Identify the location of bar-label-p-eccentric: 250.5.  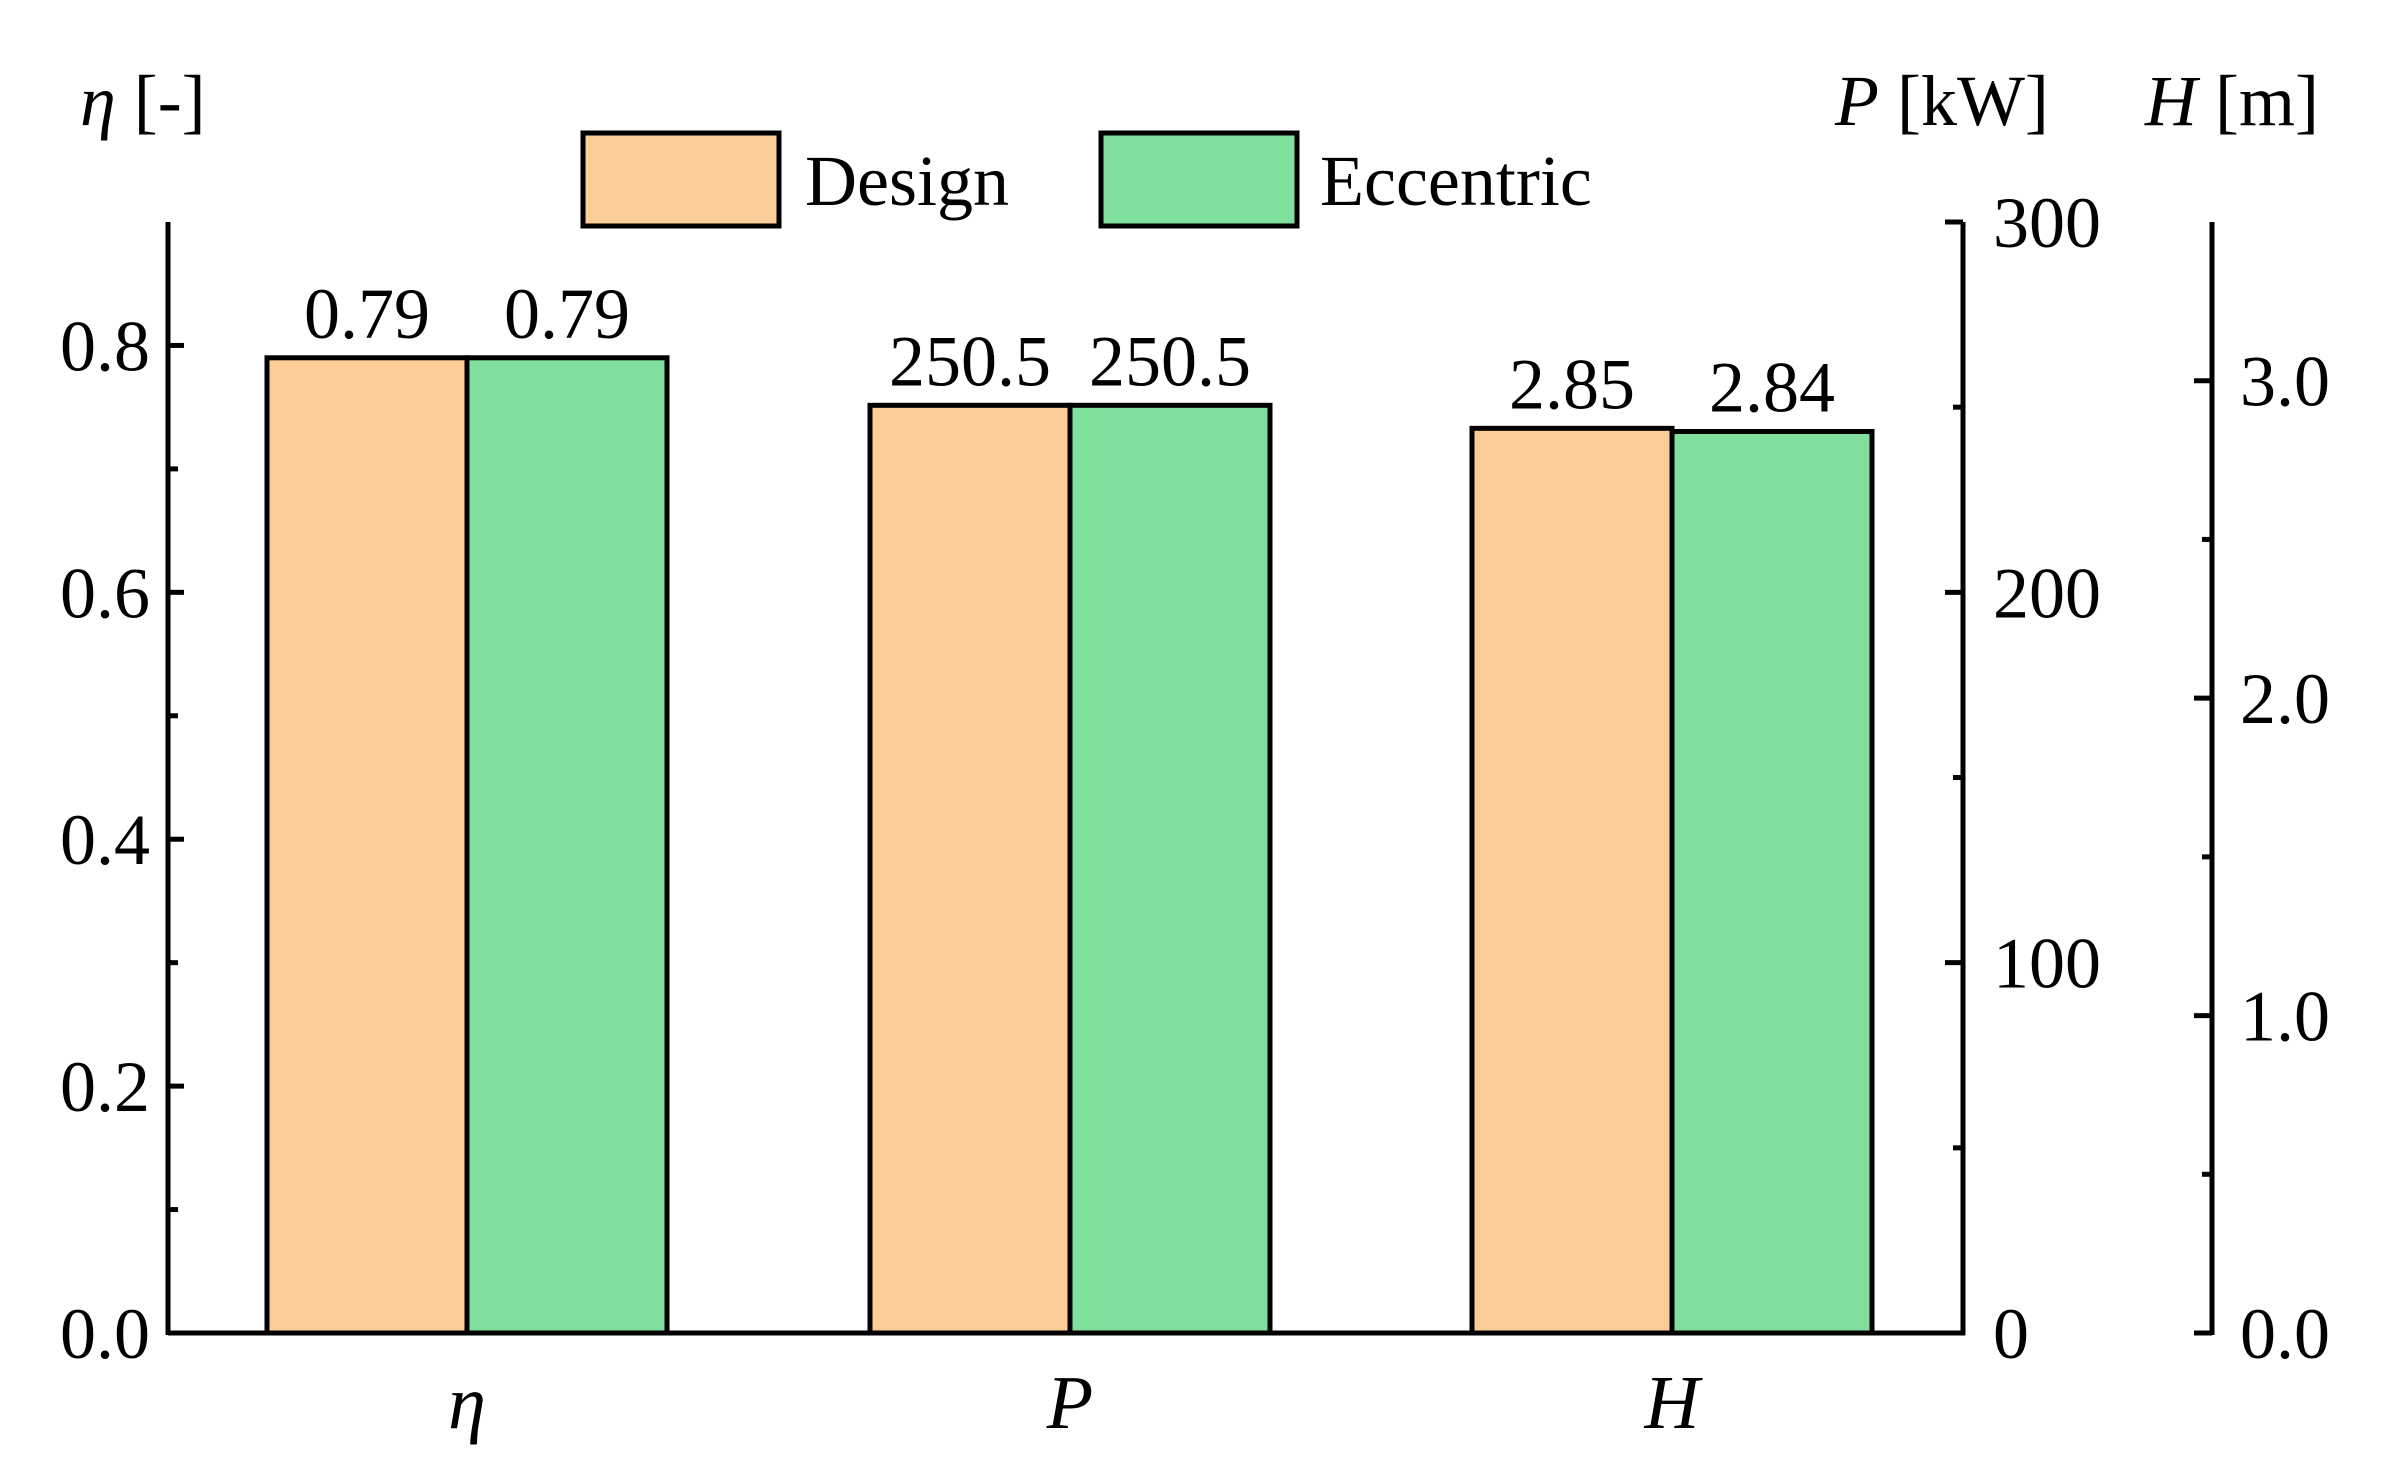
(1170, 361).